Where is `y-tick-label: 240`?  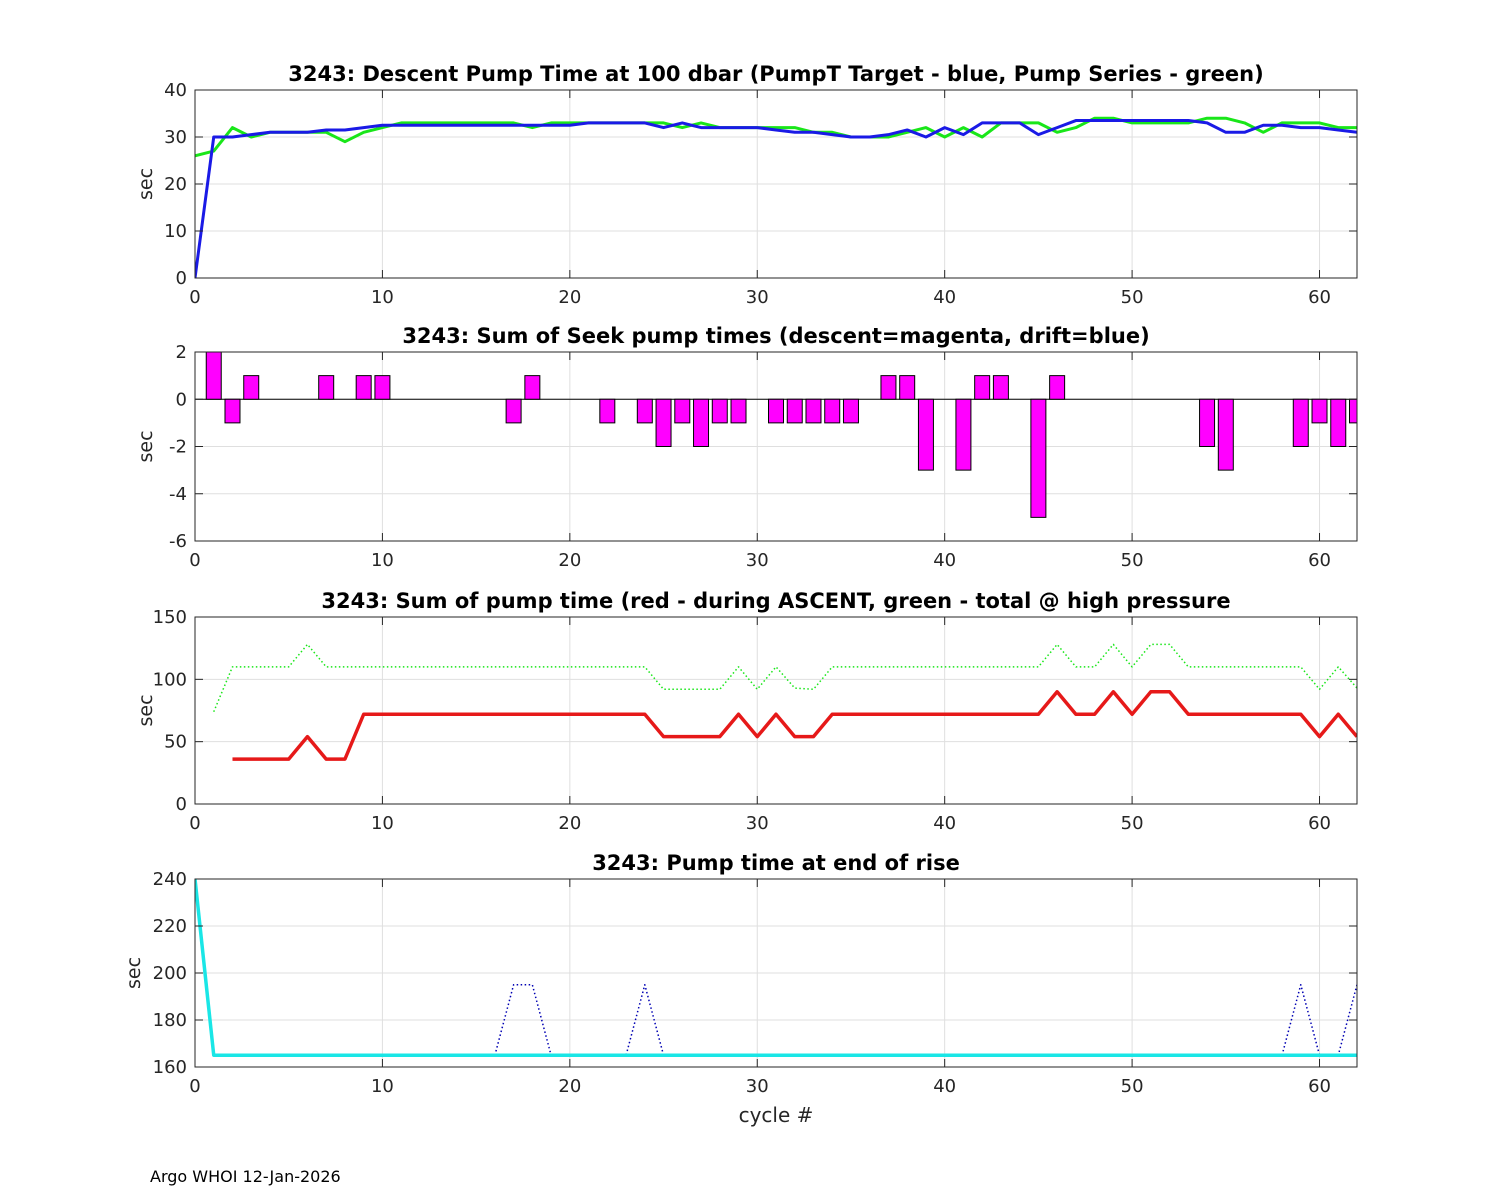
y-tick-label: 240 is located at coordinates (170, 879).